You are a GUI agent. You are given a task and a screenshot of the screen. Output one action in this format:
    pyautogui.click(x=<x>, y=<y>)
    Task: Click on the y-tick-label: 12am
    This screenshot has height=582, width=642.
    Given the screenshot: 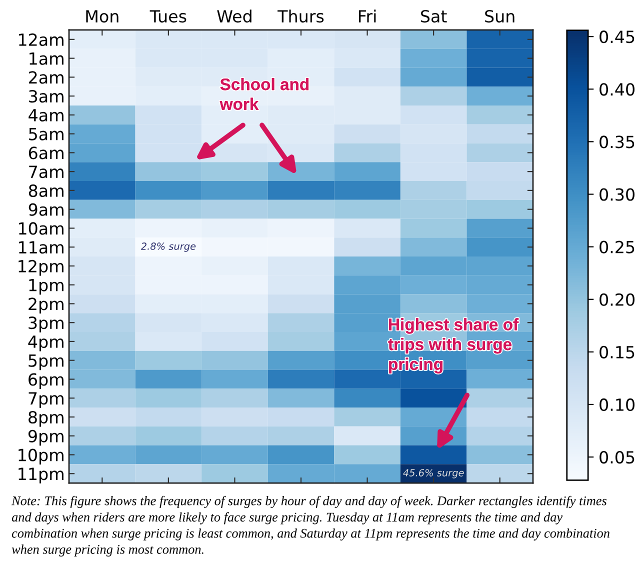 What is the action you would take?
    pyautogui.click(x=41, y=39)
    